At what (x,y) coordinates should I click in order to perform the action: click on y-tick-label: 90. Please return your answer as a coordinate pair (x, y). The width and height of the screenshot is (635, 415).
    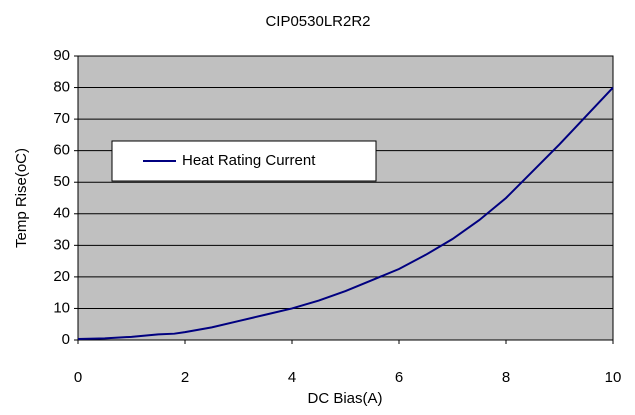
    Looking at the image, I should click on (61, 55).